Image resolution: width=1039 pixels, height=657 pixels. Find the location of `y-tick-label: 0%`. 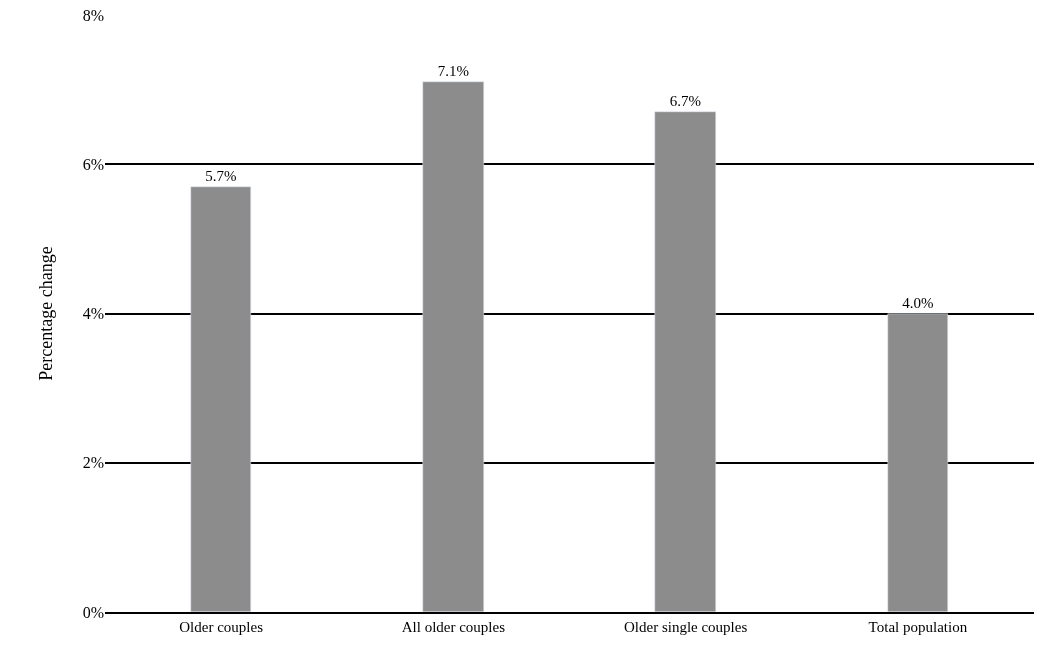

y-tick-label: 0% is located at coordinates (93, 612).